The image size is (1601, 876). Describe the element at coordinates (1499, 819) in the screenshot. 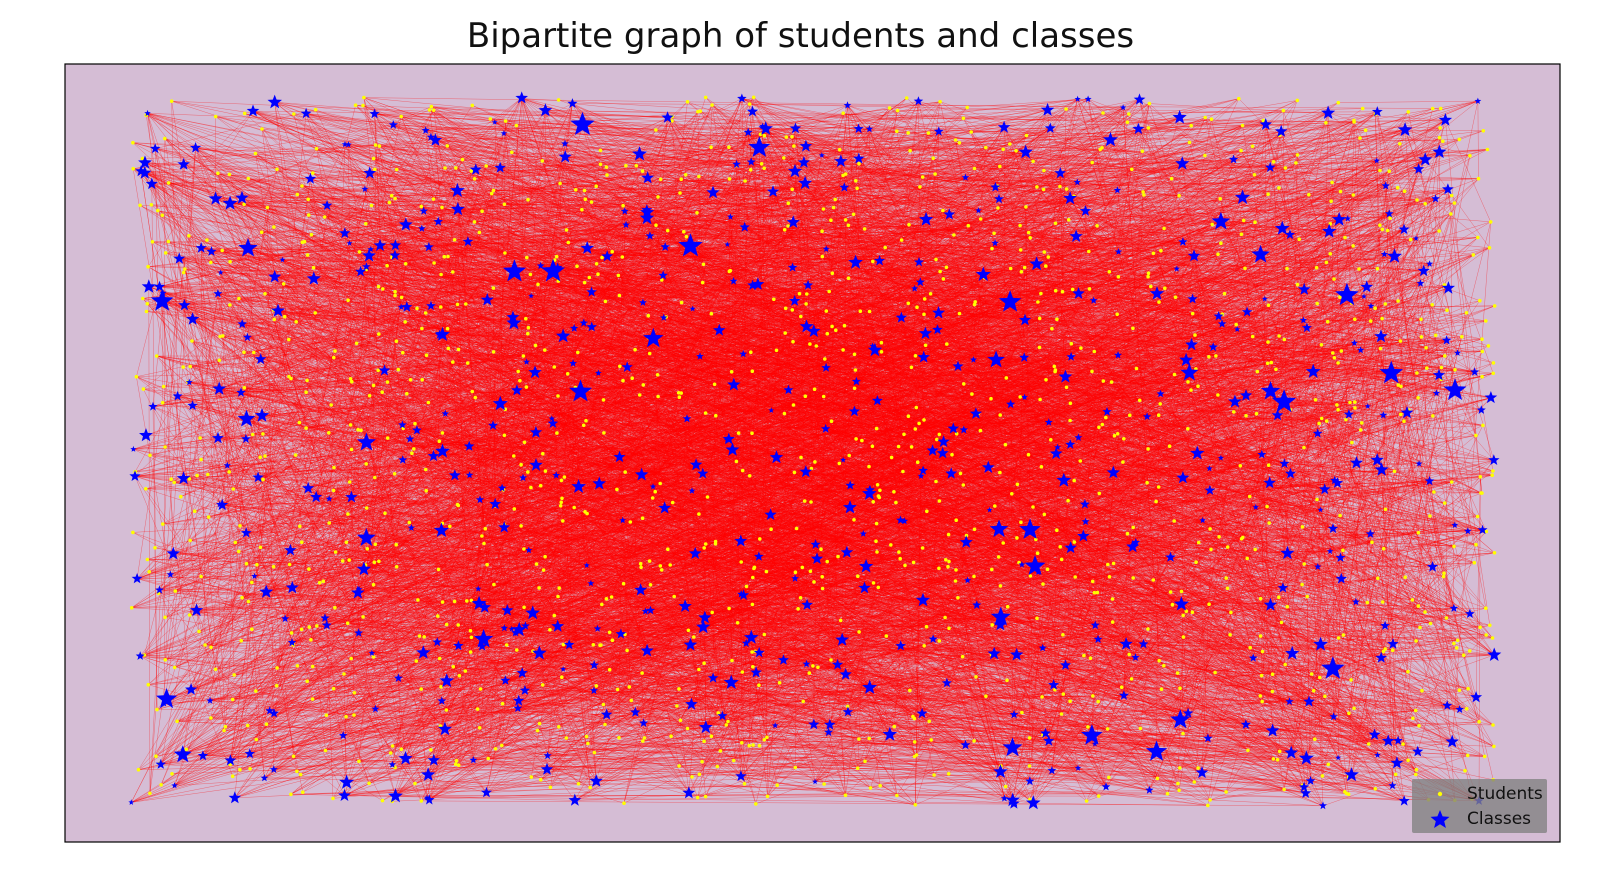

I see `legend-label-classes: Classes` at that location.